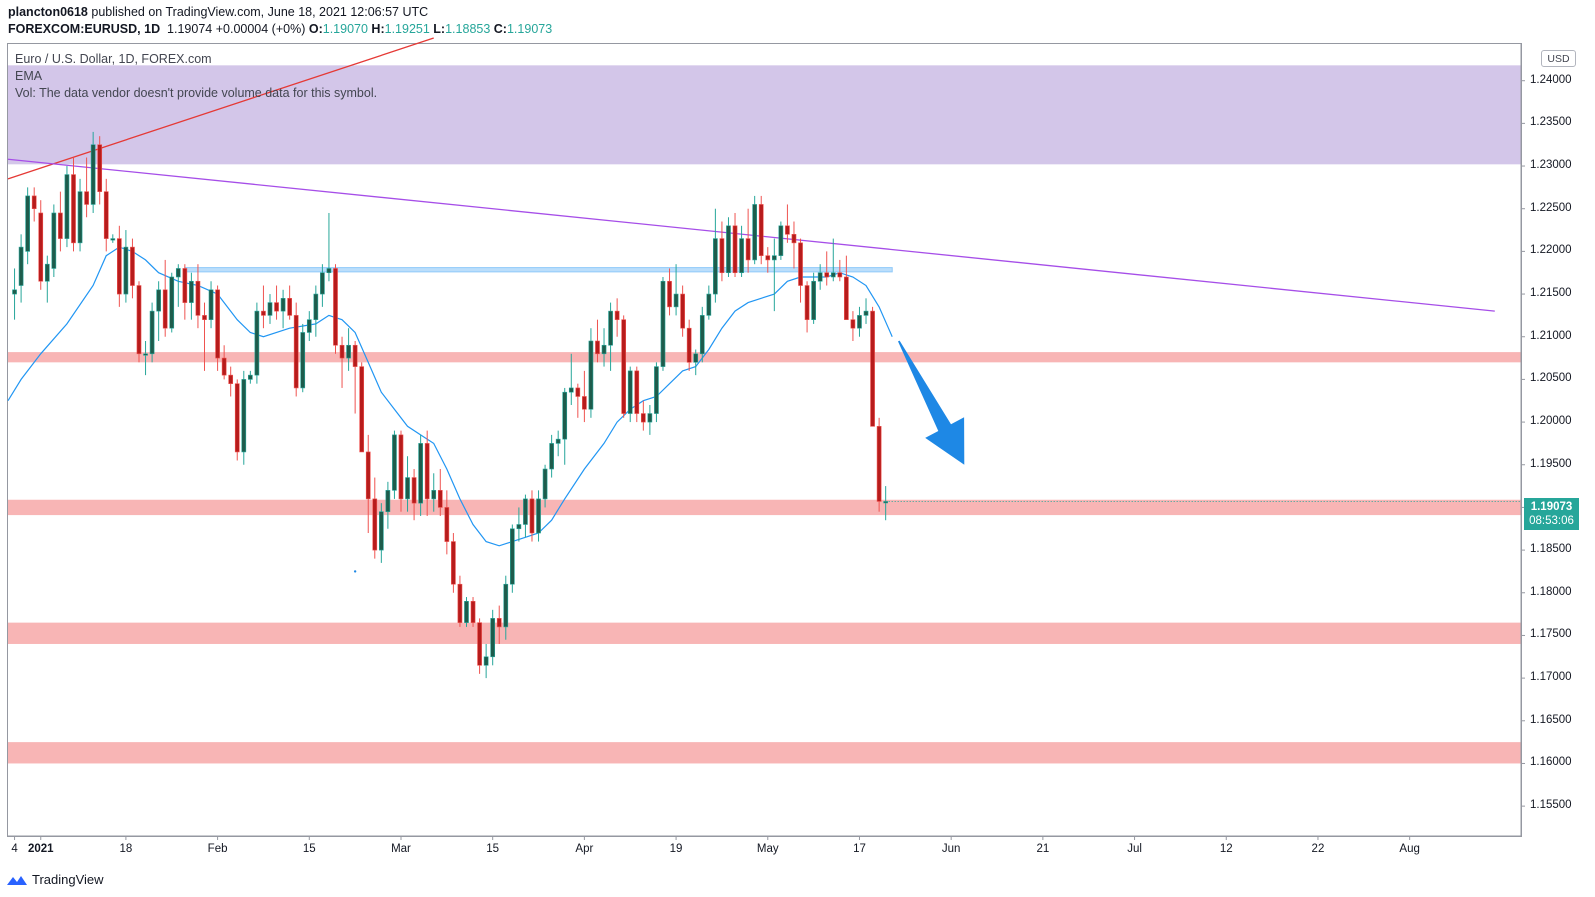 The height and width of the screenshot is (897, 1595). I want to click on close-value: 1.19073, so click(529, 29).